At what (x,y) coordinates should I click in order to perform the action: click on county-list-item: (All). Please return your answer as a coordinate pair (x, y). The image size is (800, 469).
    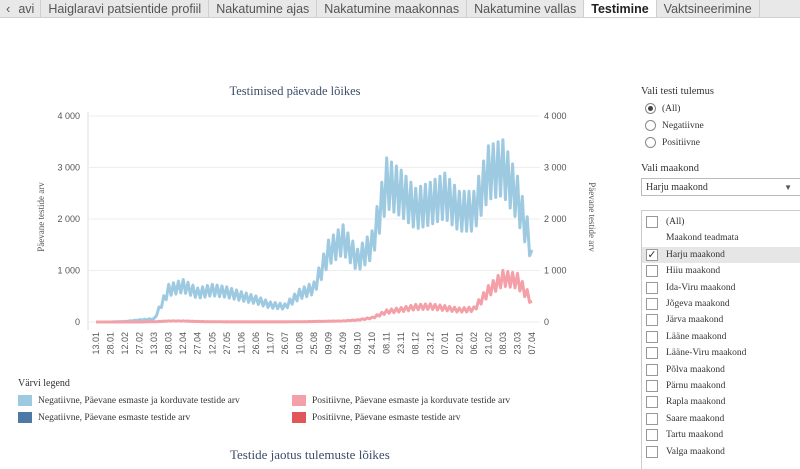
    Looking at the image, I should click on (721, 222).